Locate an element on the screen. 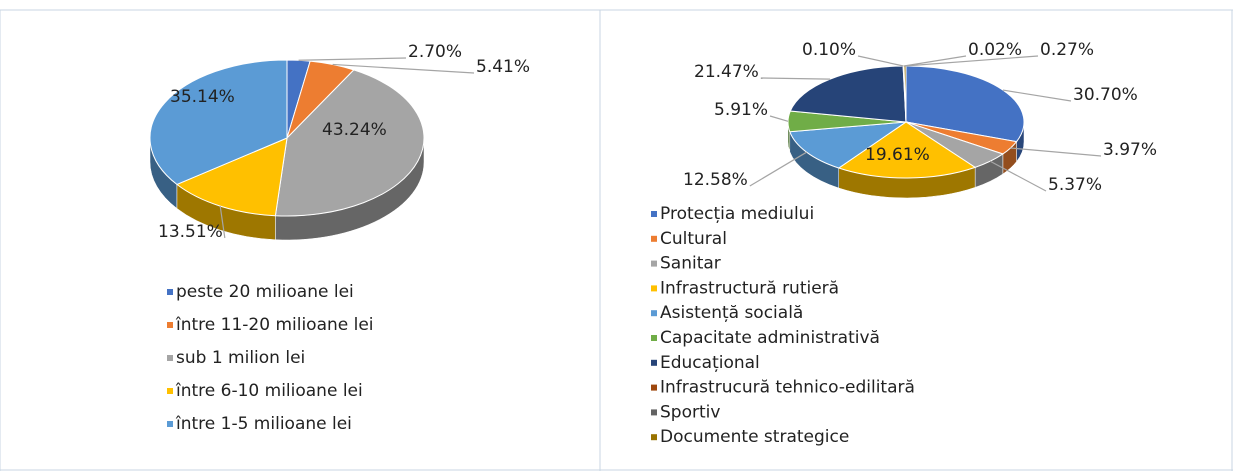  data-label: 21.47% is located at coordinates (726, 72).